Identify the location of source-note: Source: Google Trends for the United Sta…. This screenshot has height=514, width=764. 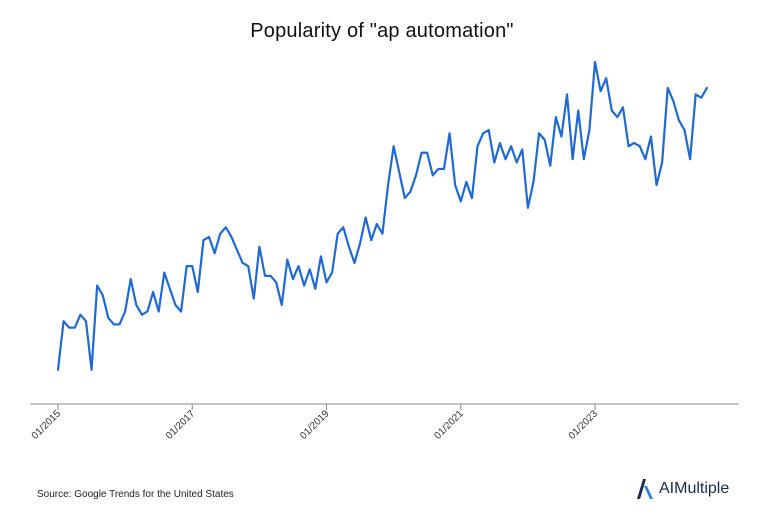
(135, 494).